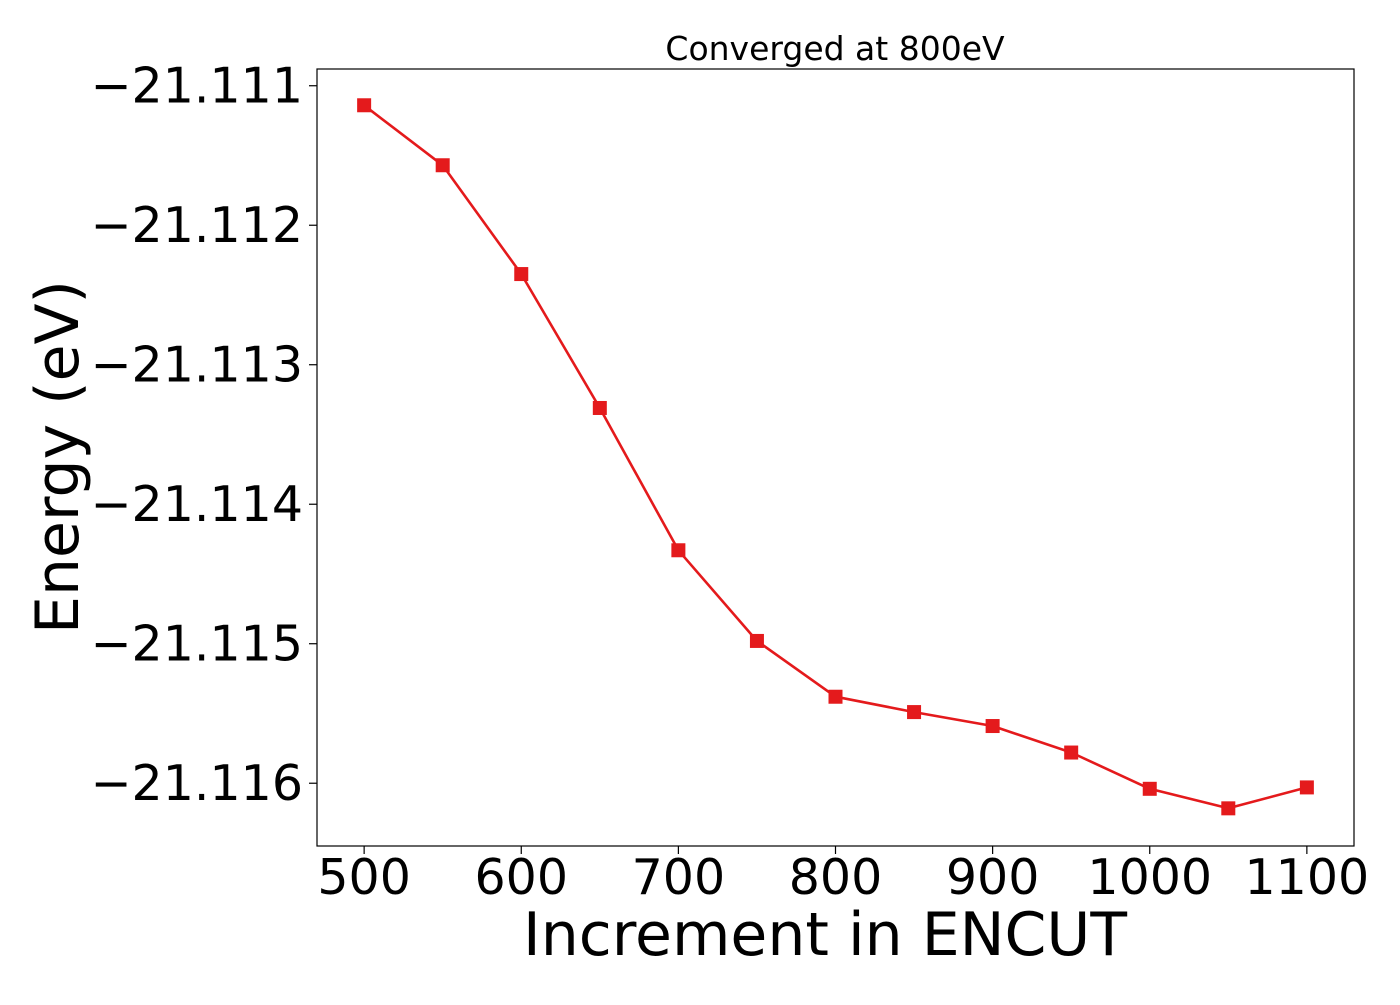 The height and width of the screenshot is (1005, 1400). What do you see at coordinates (196, 644) in the screenshot?
I see `y-tick-label: −21.115` at bounding box center [196, 644].